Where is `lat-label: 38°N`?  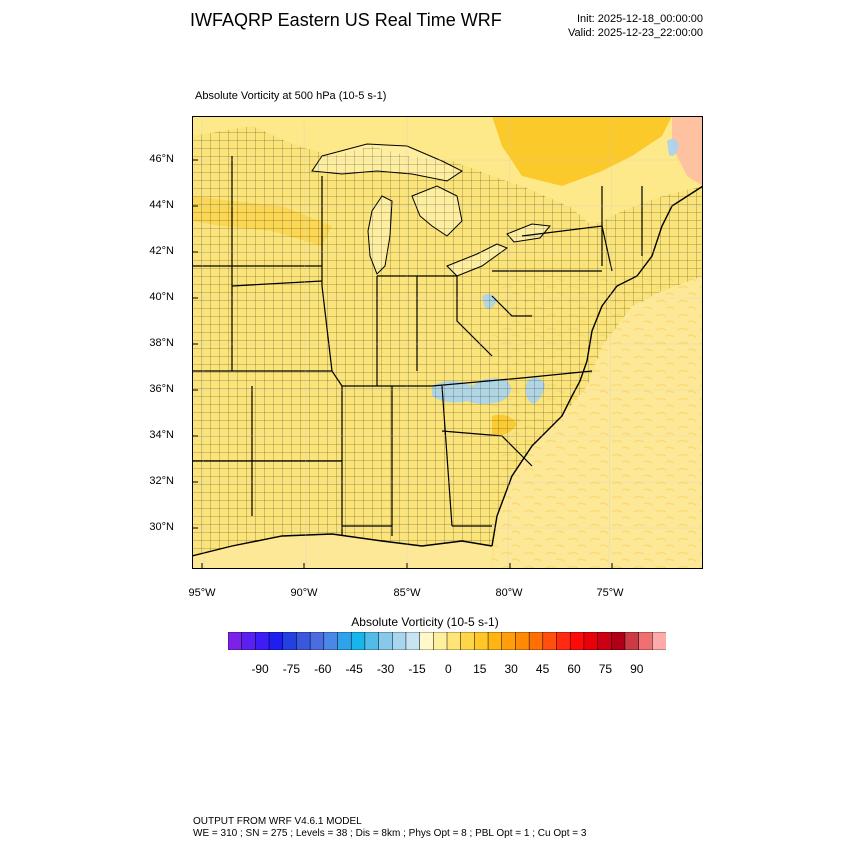
lat-label: 38°N is located at coordinates (161, 343).